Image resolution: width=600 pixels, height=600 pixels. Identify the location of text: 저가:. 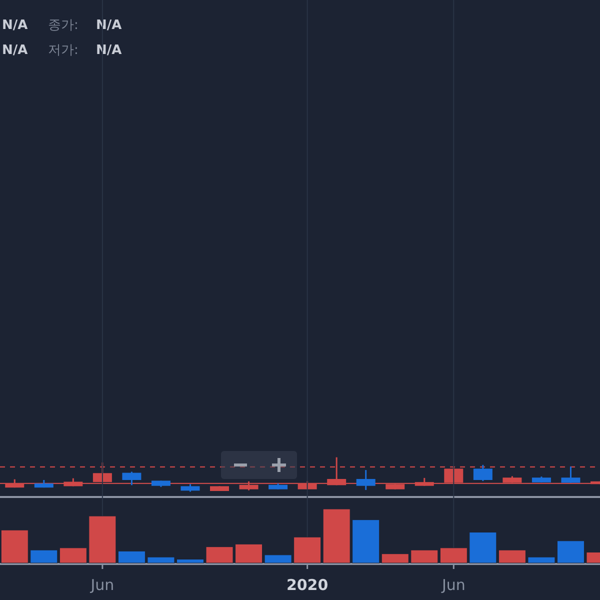
(63, 50).